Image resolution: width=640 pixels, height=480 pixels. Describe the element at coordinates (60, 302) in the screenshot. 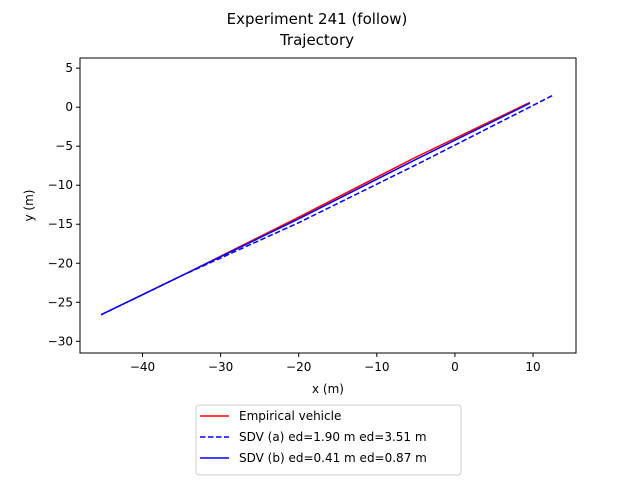

I see `y-tick-label: −25` at that location.